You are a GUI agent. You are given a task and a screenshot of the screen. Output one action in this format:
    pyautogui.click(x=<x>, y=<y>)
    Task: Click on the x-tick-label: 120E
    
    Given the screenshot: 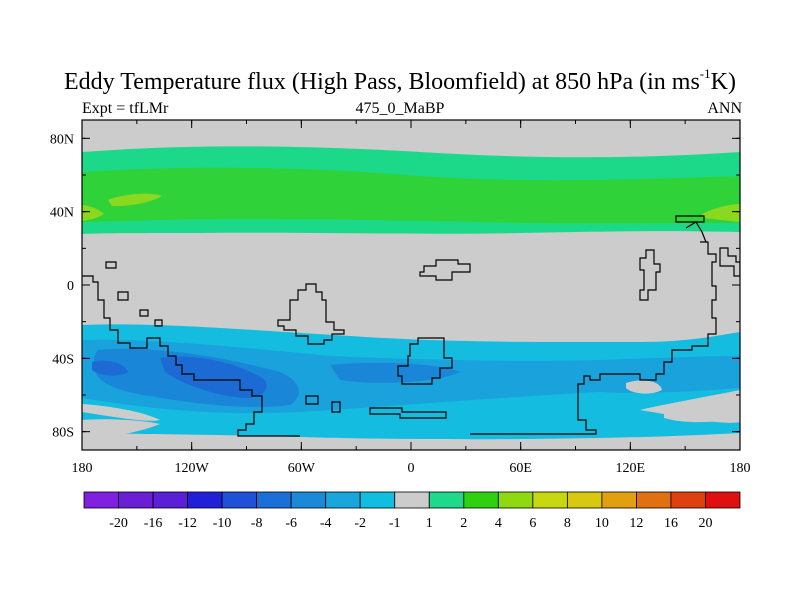 What is the action you would take?
    pyautogui.click(x=631, y=468)
    